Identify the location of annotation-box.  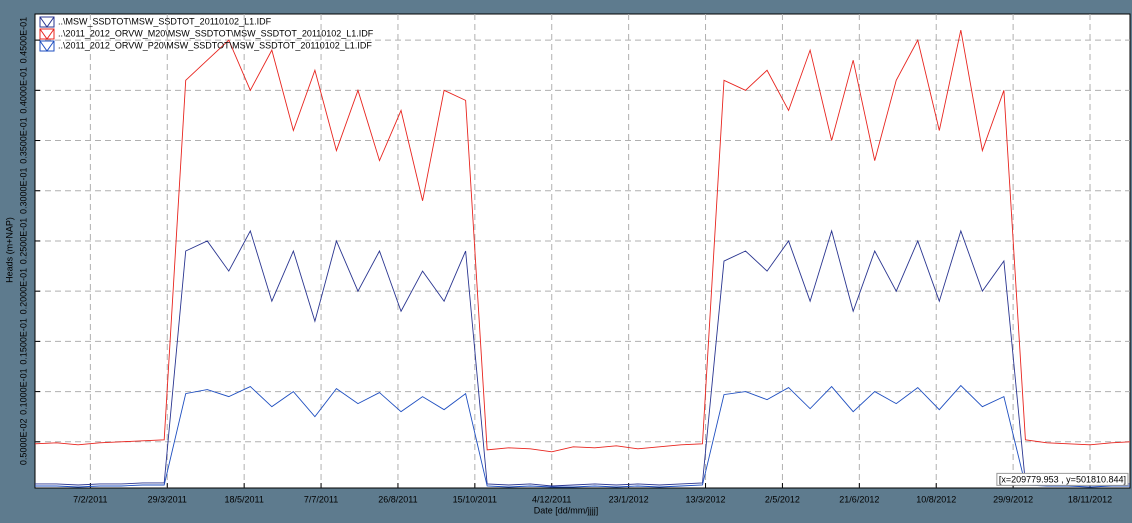
(1062, 479).